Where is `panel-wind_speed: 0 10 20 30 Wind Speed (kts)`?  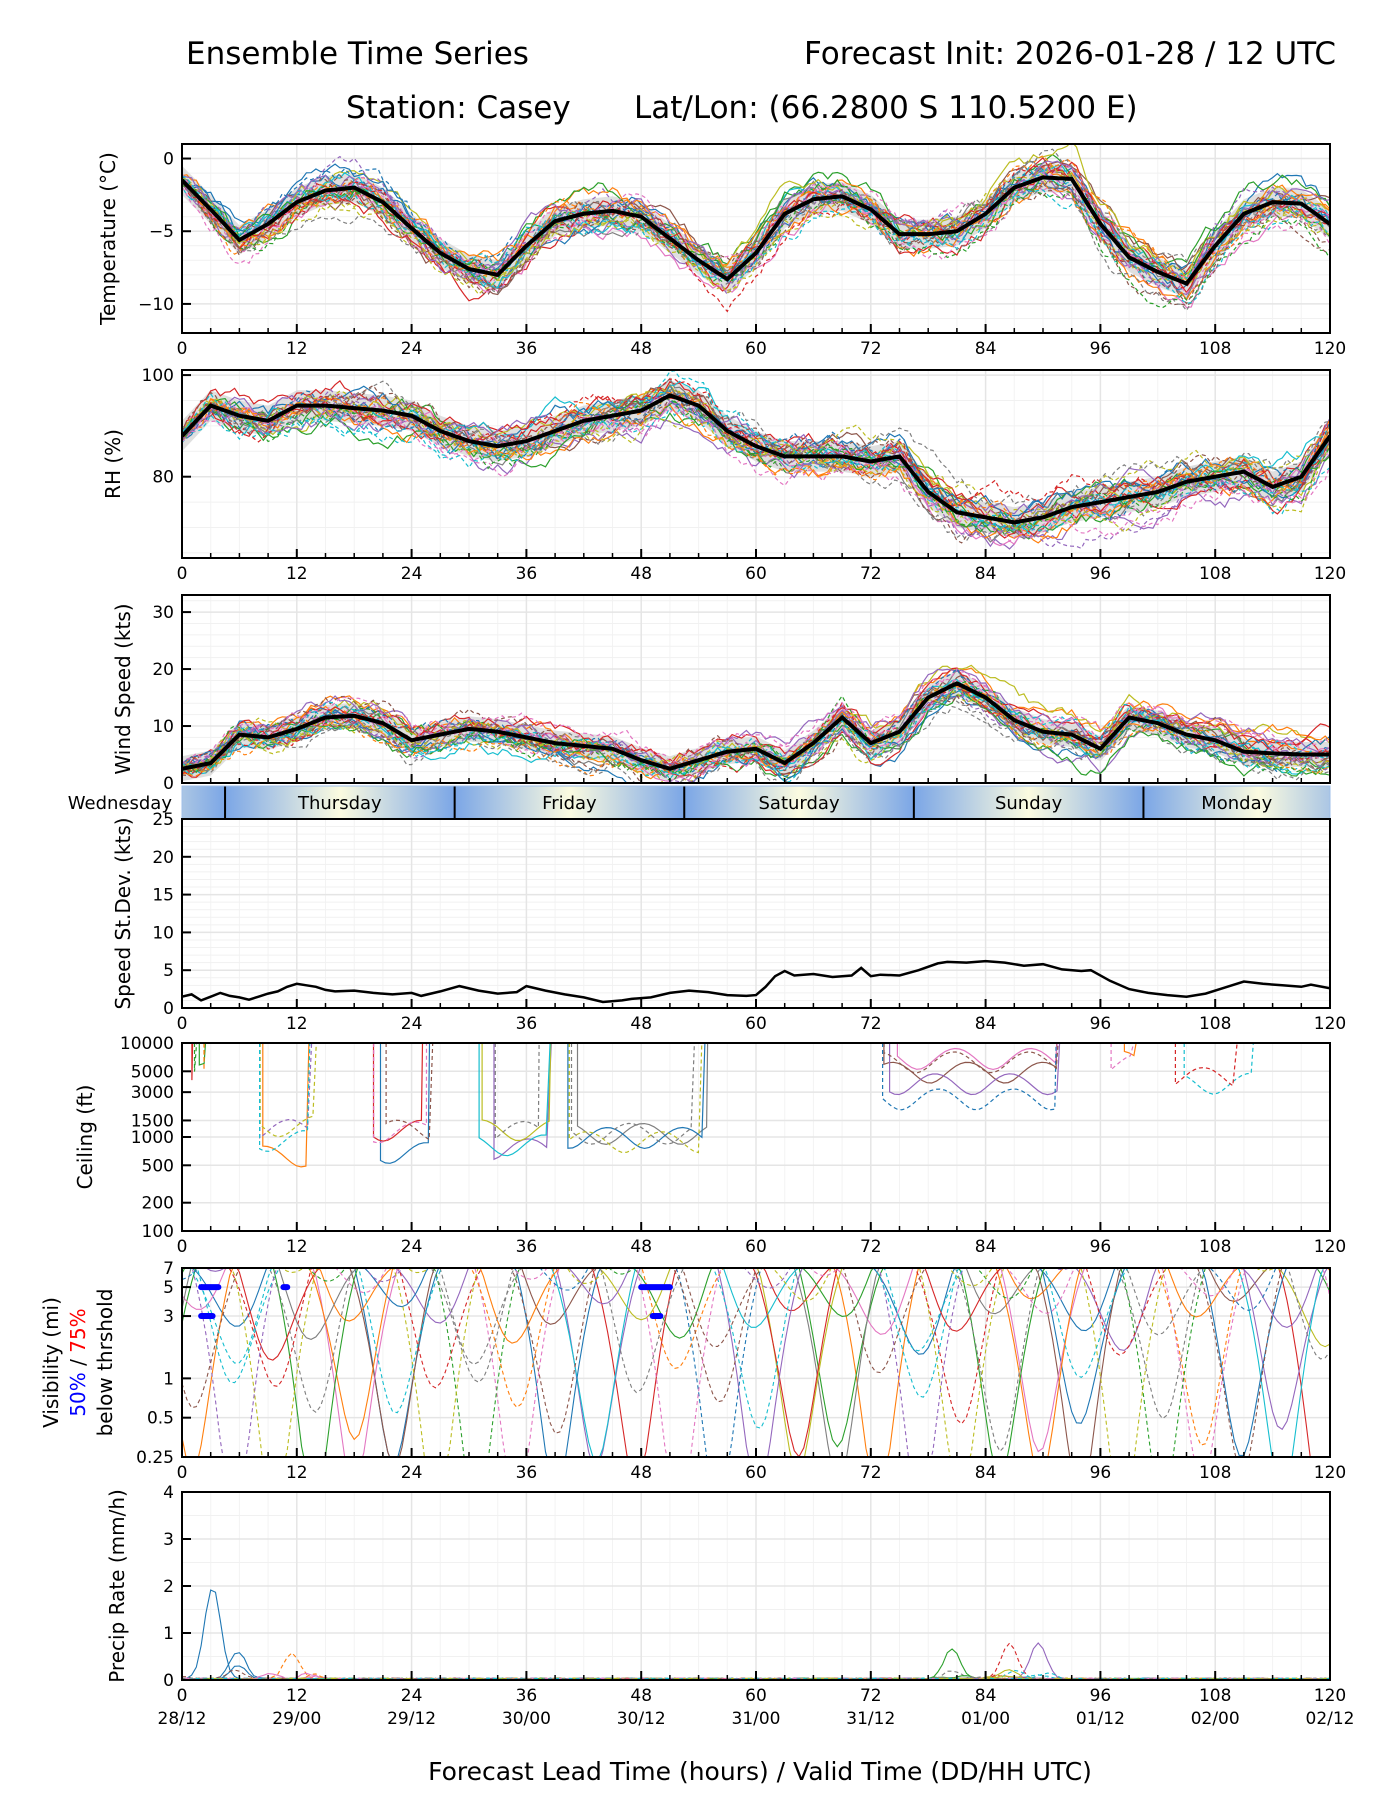
panel-wind_speed: 0 10 20 30 Wind Speed (kts) is located at coordinates (721, 694).